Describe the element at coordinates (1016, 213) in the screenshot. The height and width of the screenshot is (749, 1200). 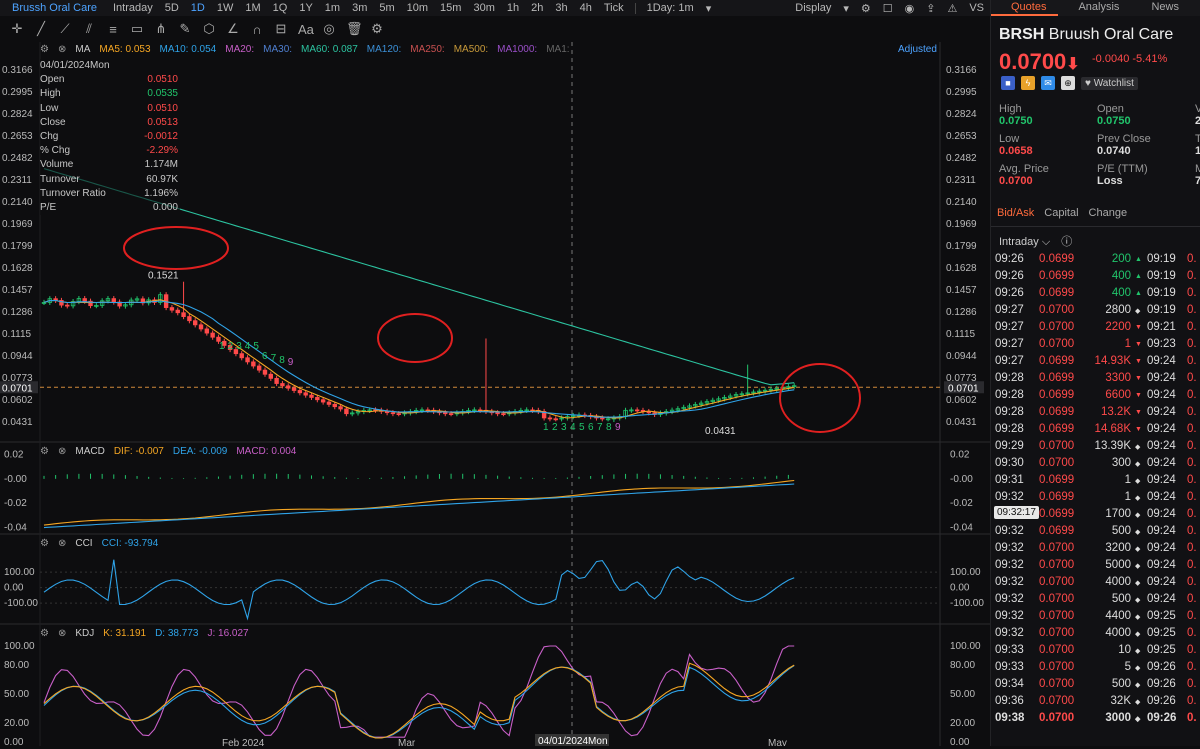
I see `tab-bid-ask: Bid/Ask` at that location.